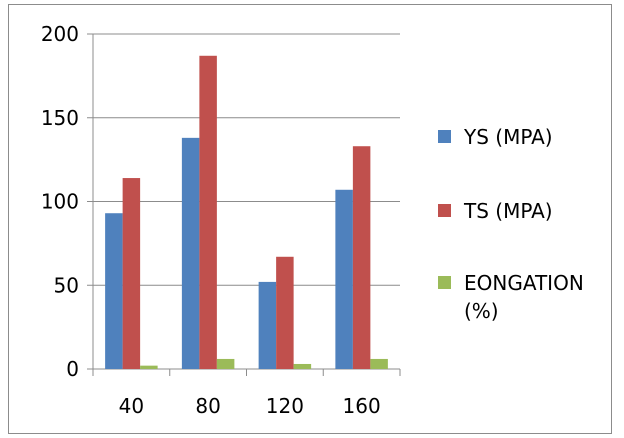  What do you see at coordinates (285, 406) in the screenshot?
I see `x-tick-label: 120` at bounding box center [285, 406].